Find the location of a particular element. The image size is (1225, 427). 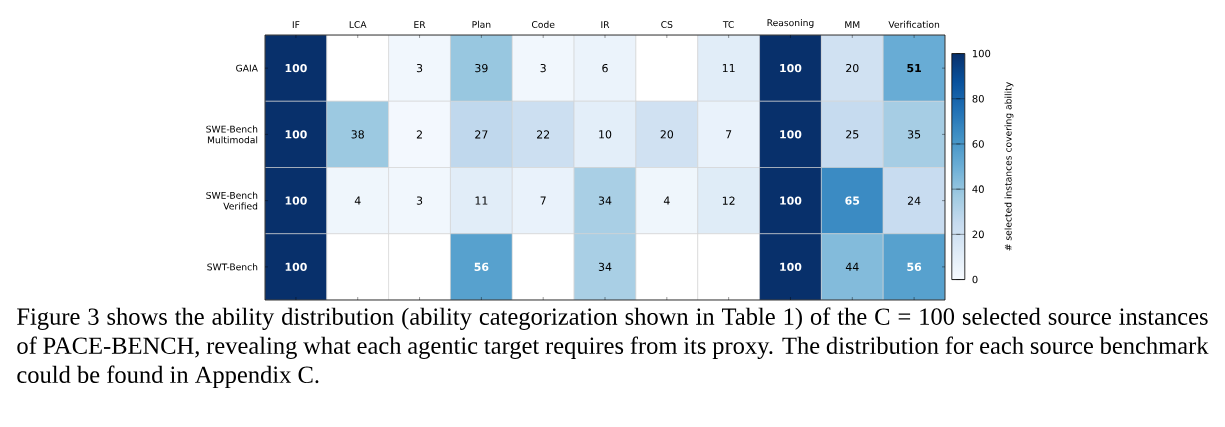

x-tick-label: LCA is located at coordinates (358, 24).